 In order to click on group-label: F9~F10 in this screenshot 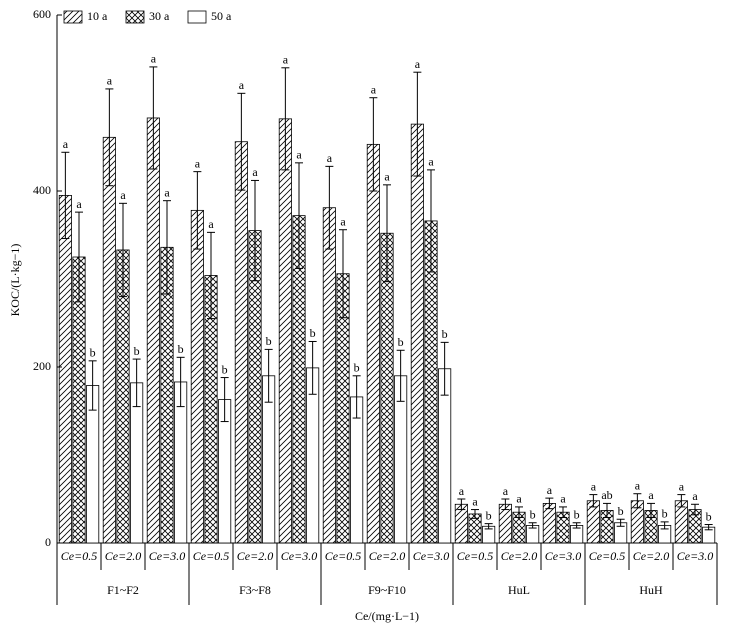, I will do `click(387, 590)`.